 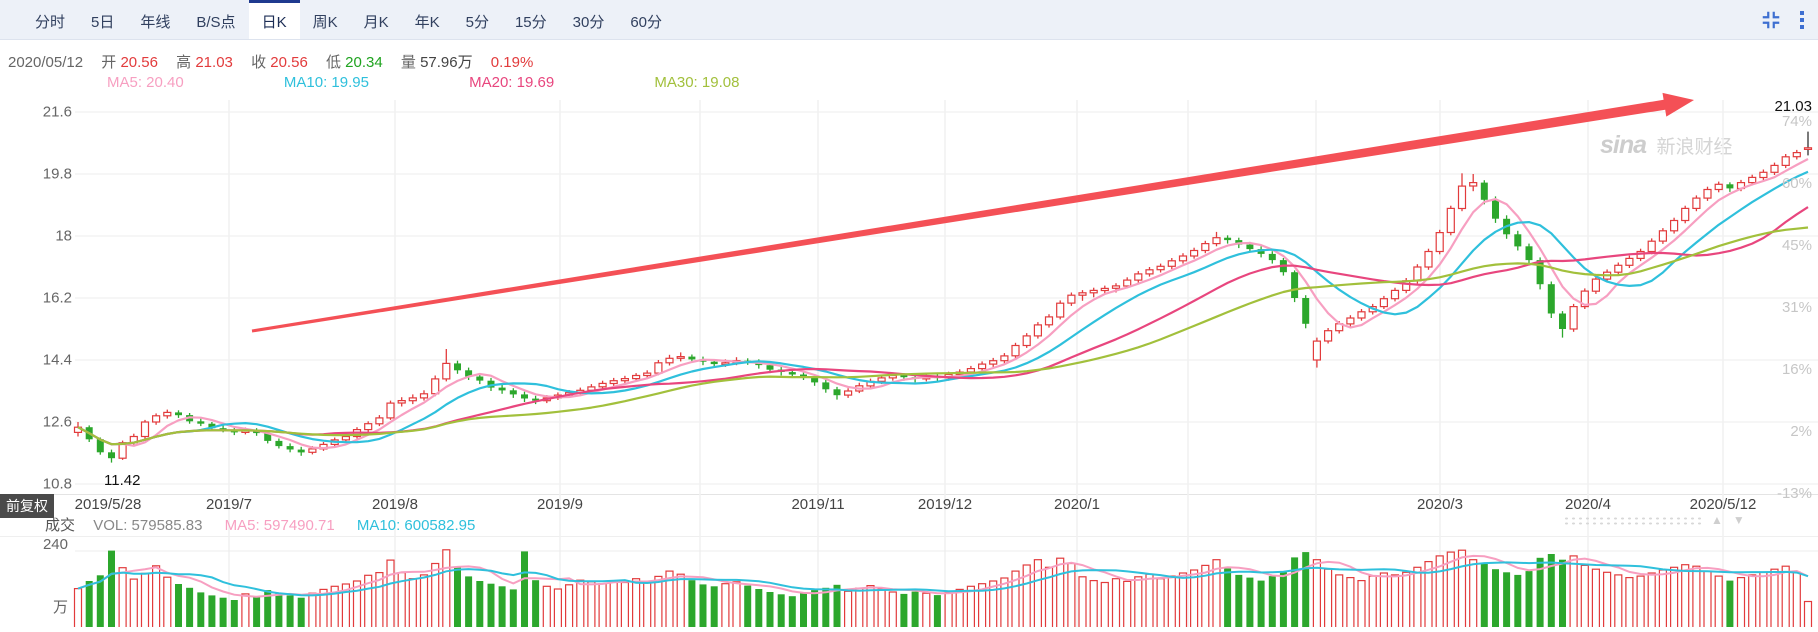 I want to click on ma10-legend: MA10: 19.95, so click(x=326, y=82).